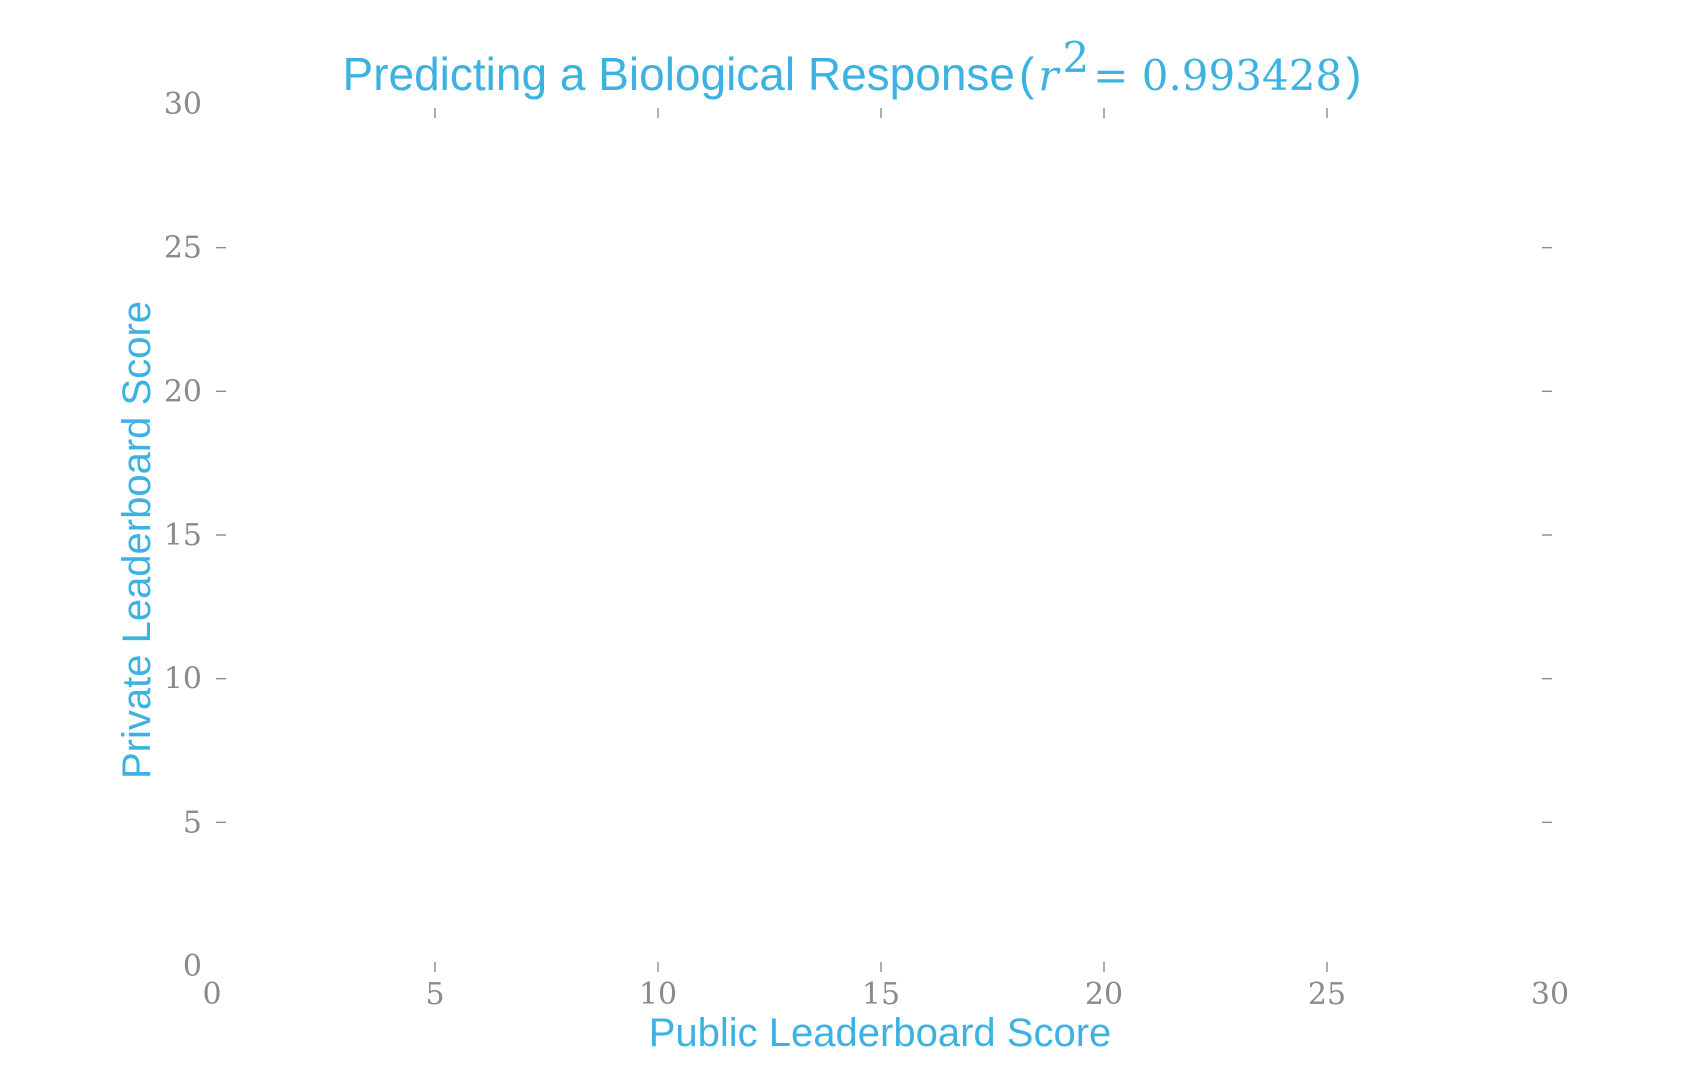 This screenshot has height=1065, width=1704. Describe the element at coordinates (1027, 74) in the screenshot. I see `title-open-paren: (` at that location.